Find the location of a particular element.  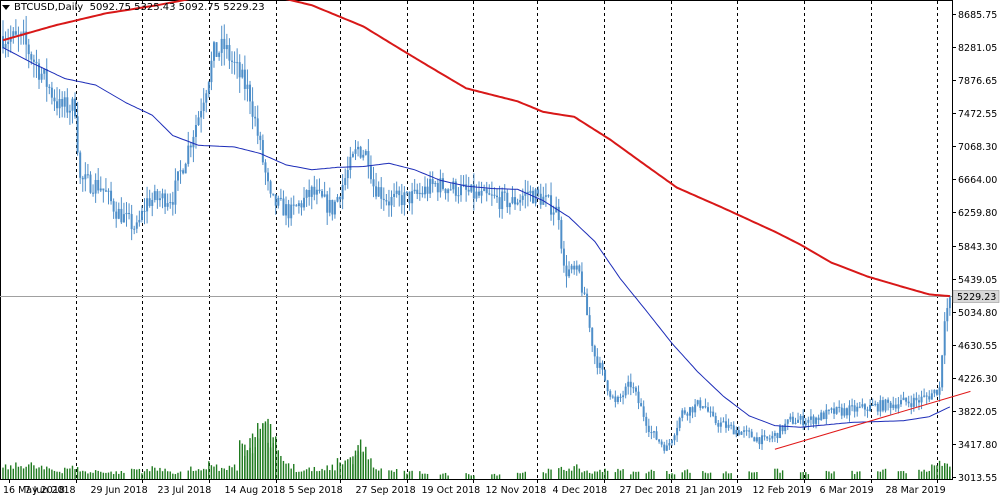

chevron-down-icon is located at coordinates (6, 7).